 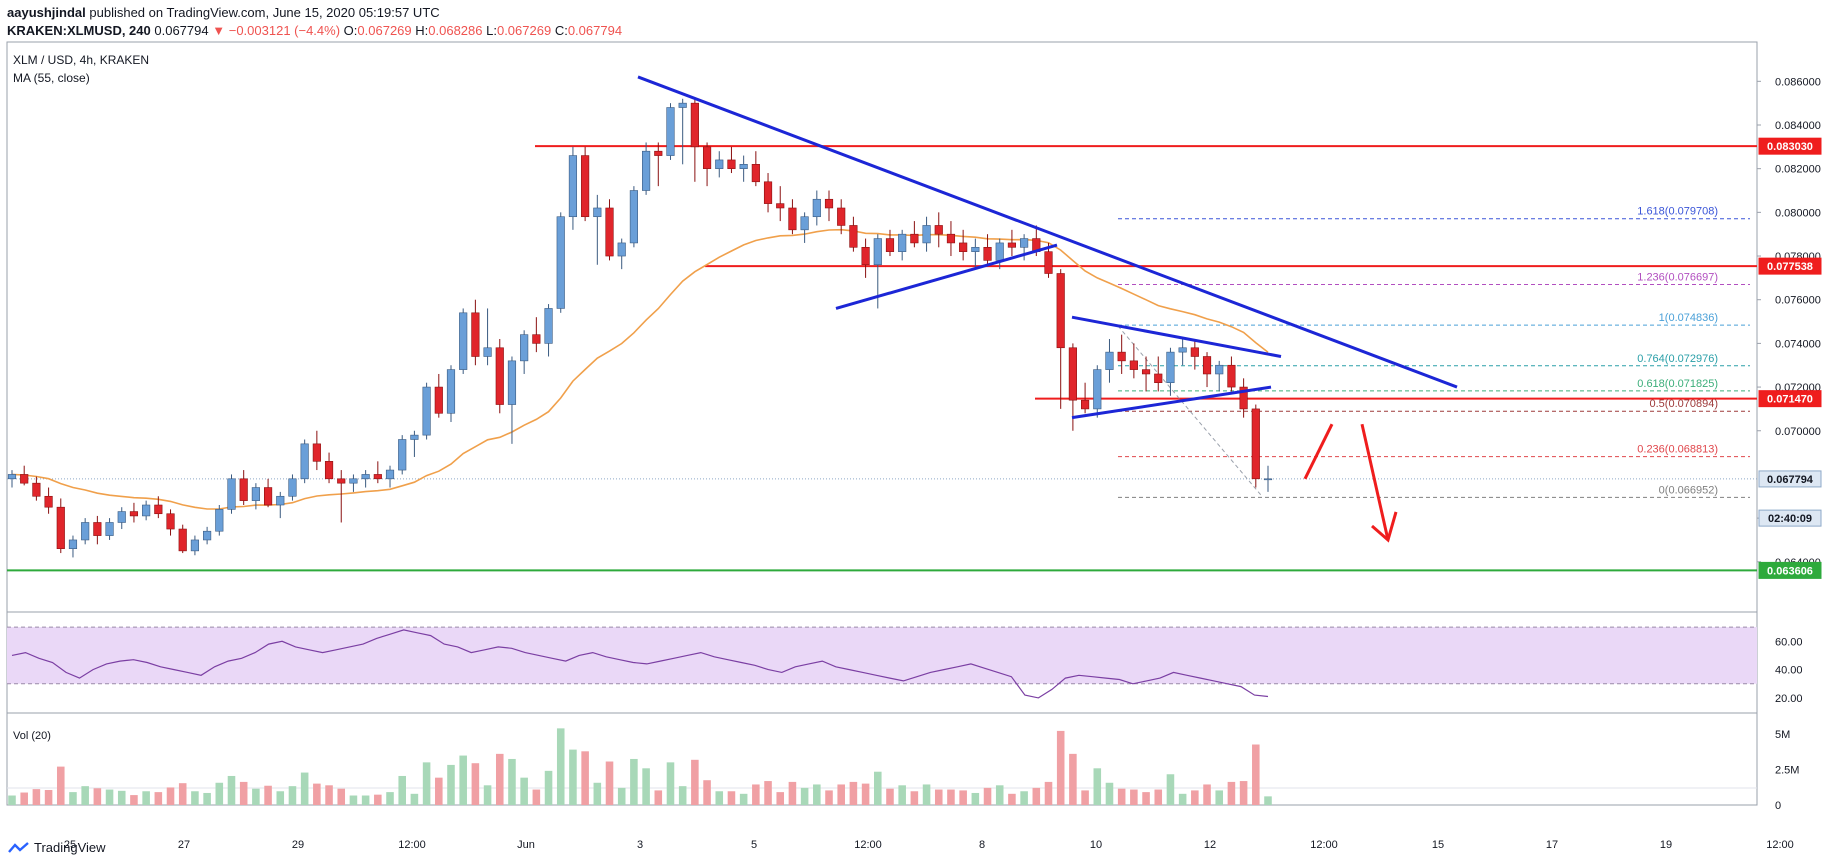 I want to click on price-label-text: 0.063606, so click(x=1790, y=571).